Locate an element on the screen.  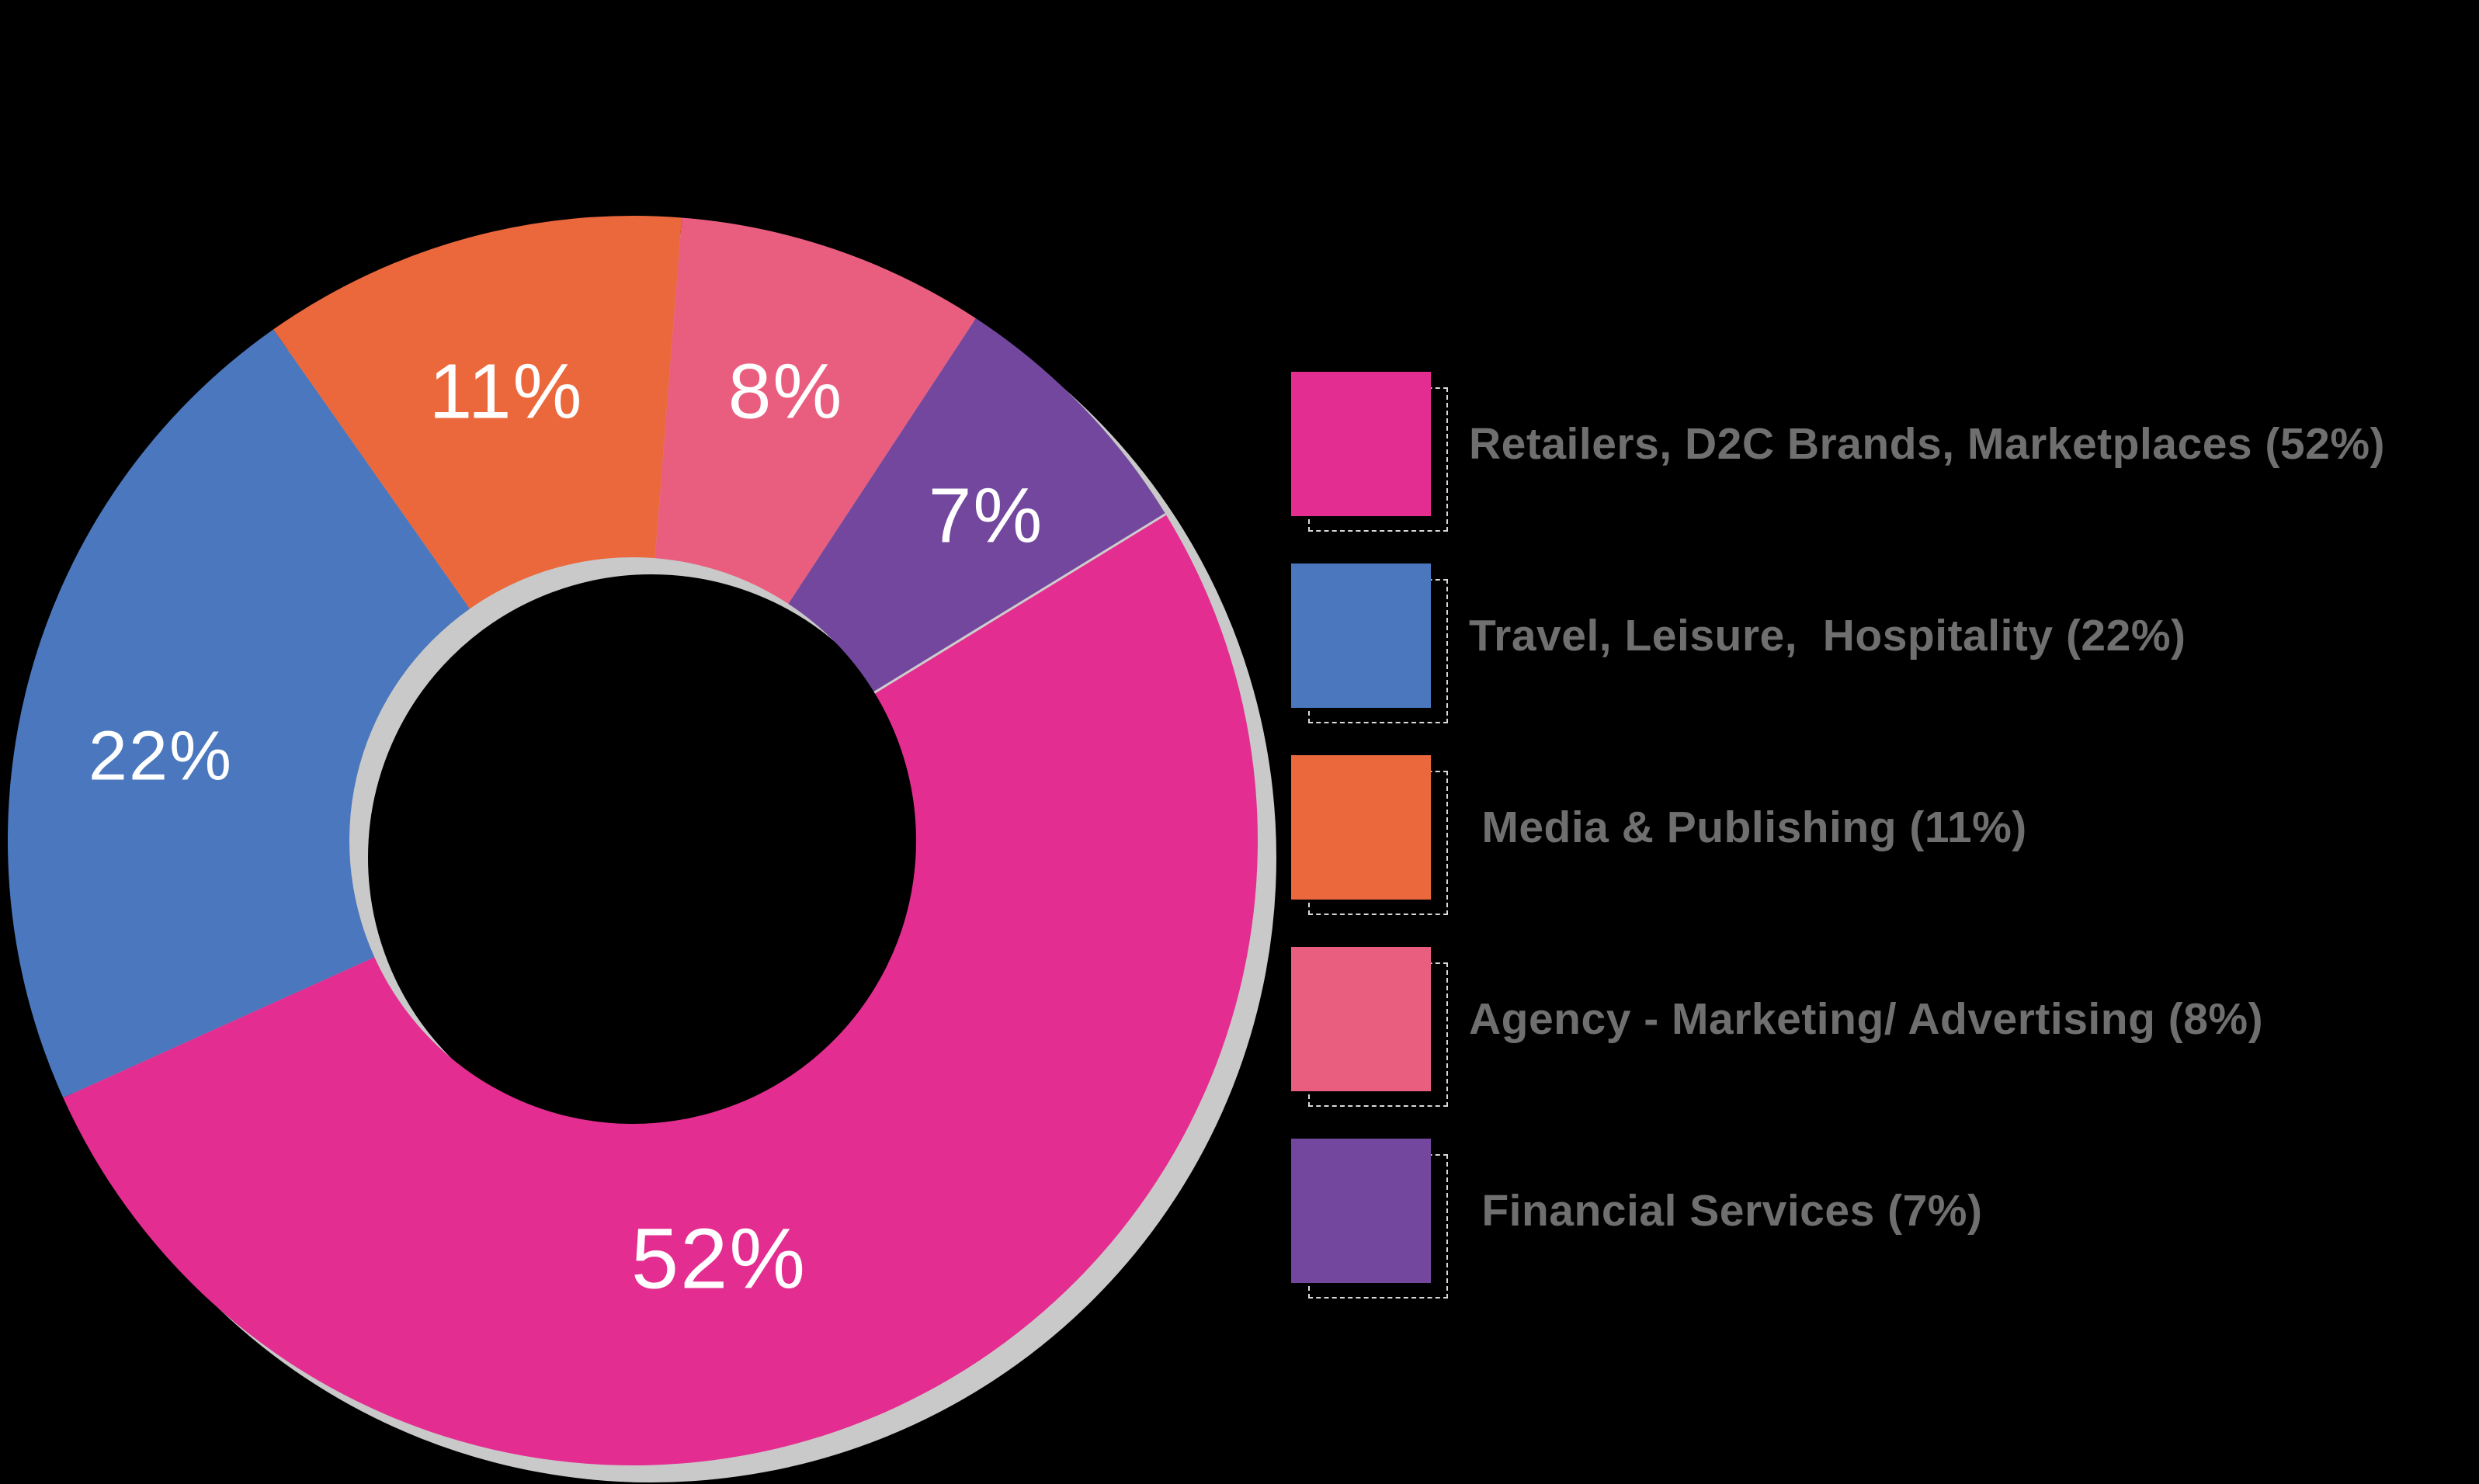
legend-item-media: Media & Publishing (11%) is located at coordinates (1885, 835).